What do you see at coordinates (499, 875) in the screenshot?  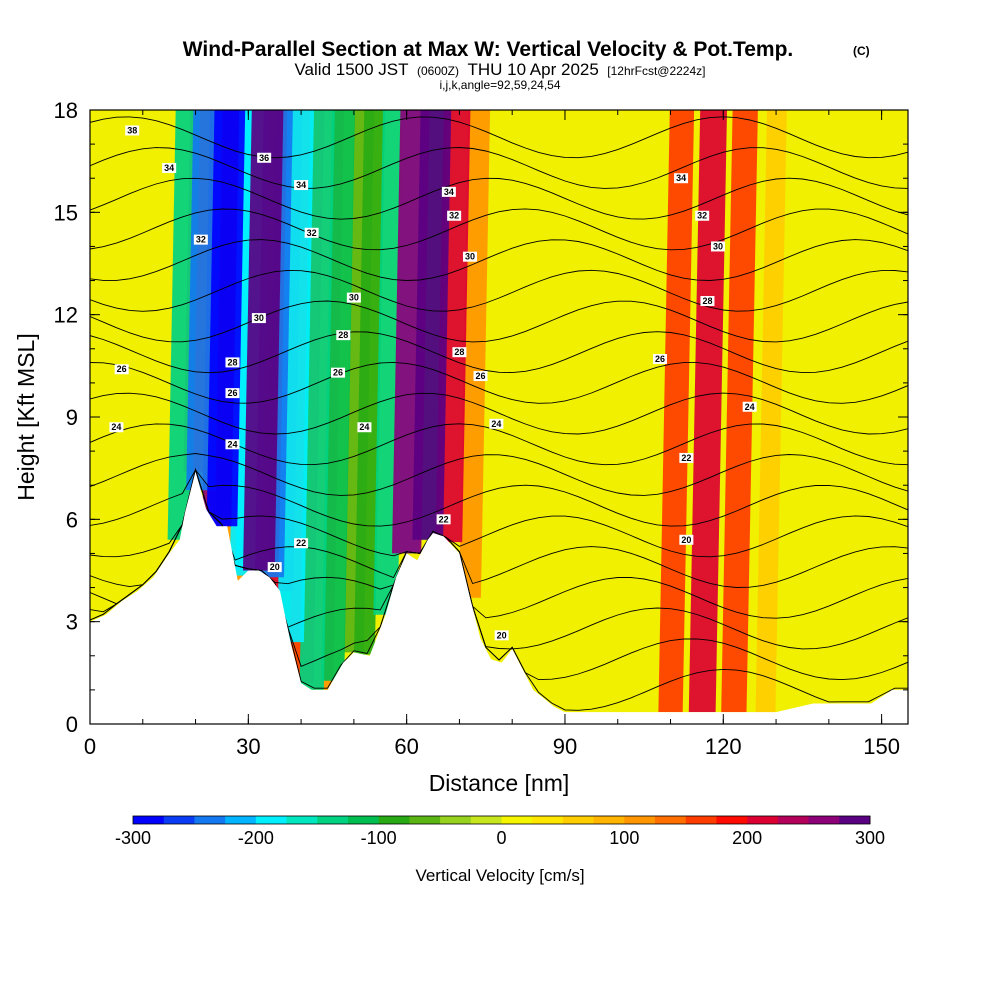 I see `colorbar-label: Vertical Velocity [cm/s]` at bounding box center [499, 875].